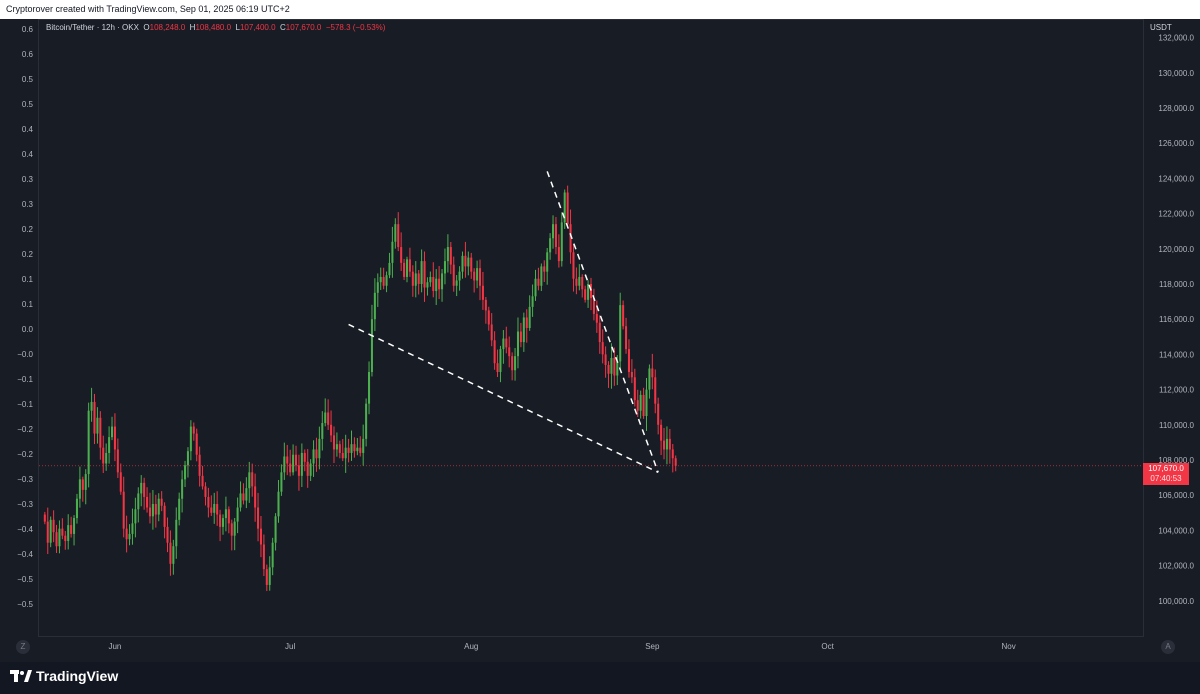  I want to click on price-axis-tick: 106,000.0, so click(1176, 495).